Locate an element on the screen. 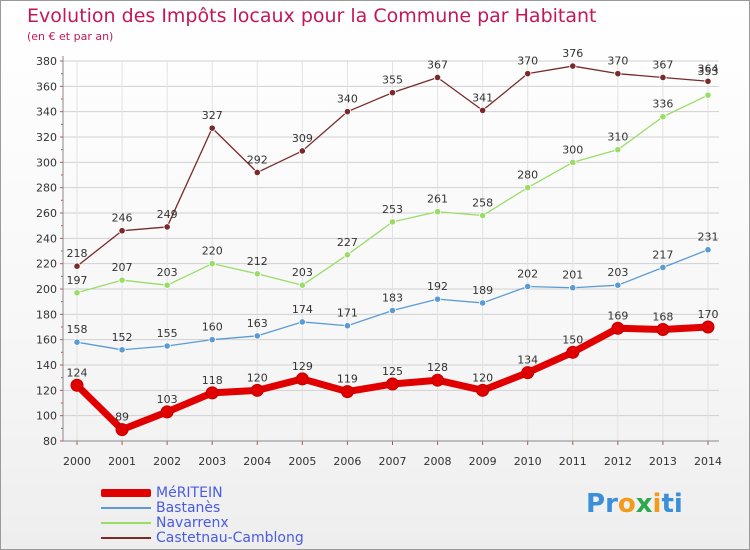 This screenshot has height=550, width=750. data-label-m-ritein: 129 is located at coordinates (302, 366).